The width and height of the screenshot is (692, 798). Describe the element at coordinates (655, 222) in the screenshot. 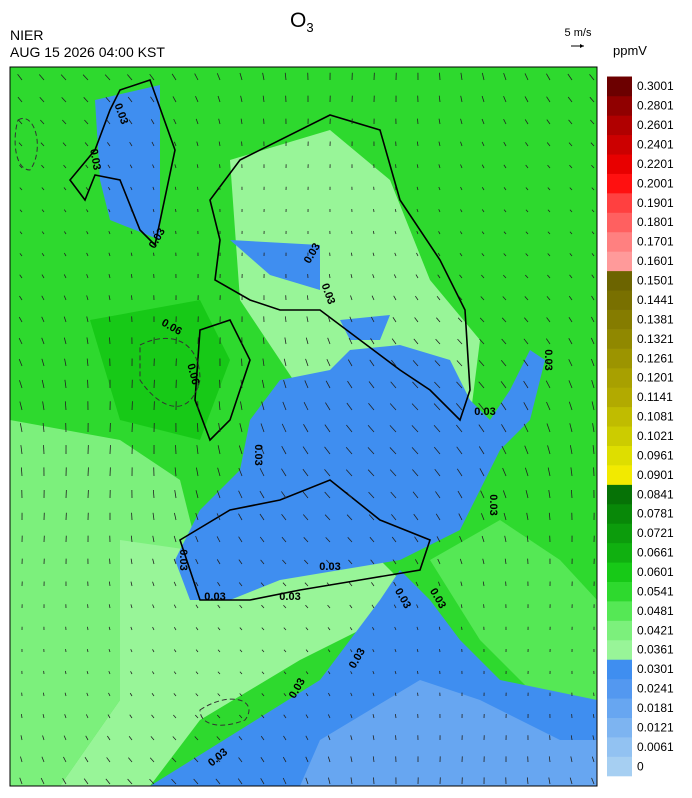

I see `colorbar-label: 0.1801` at that location.